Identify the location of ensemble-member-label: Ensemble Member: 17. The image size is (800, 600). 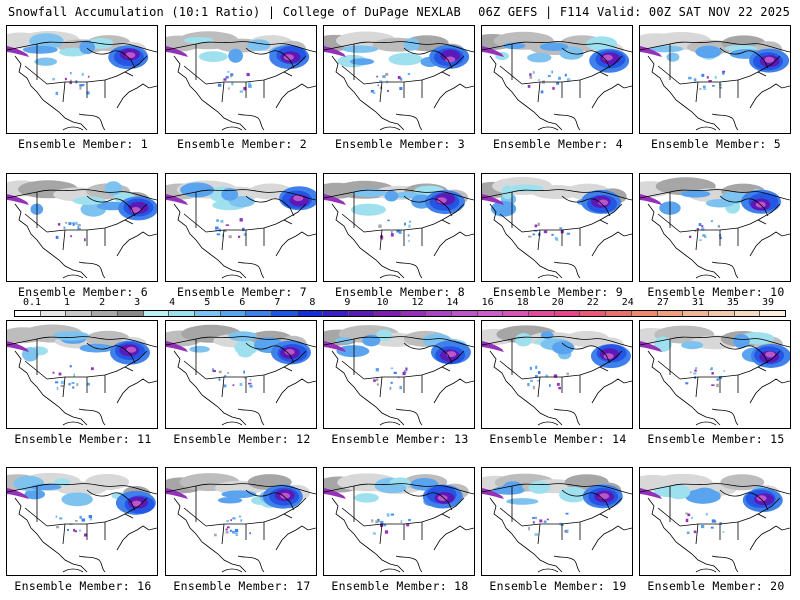
(242, 586).